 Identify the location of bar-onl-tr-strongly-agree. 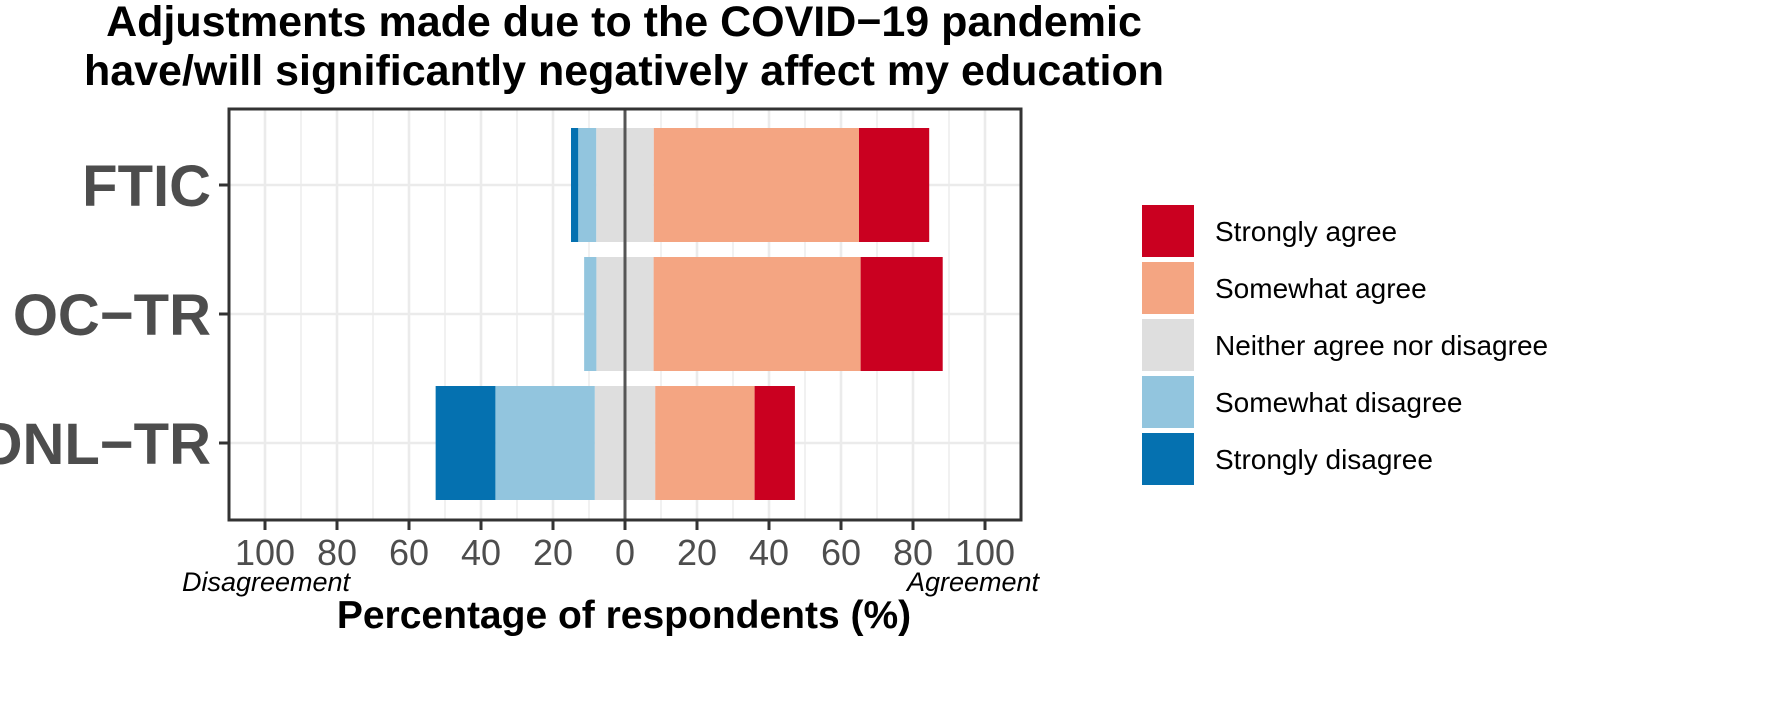
(774, 443).